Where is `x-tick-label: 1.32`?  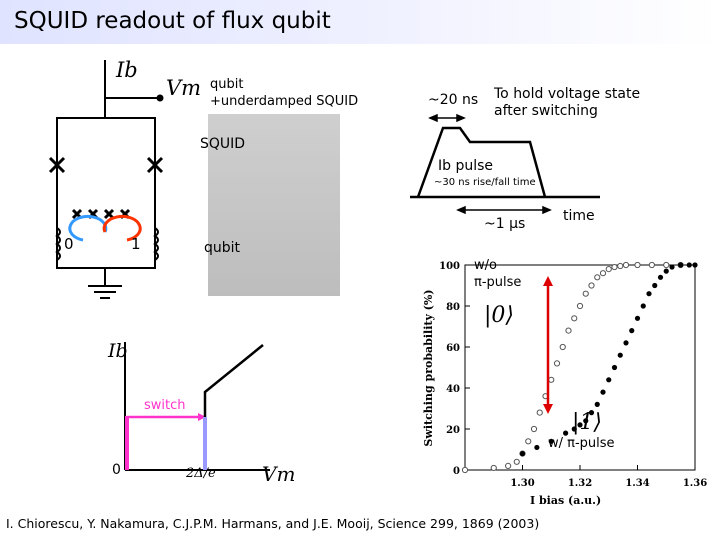 x-tick-label: 1.32 is located at coordinates (580, 483).